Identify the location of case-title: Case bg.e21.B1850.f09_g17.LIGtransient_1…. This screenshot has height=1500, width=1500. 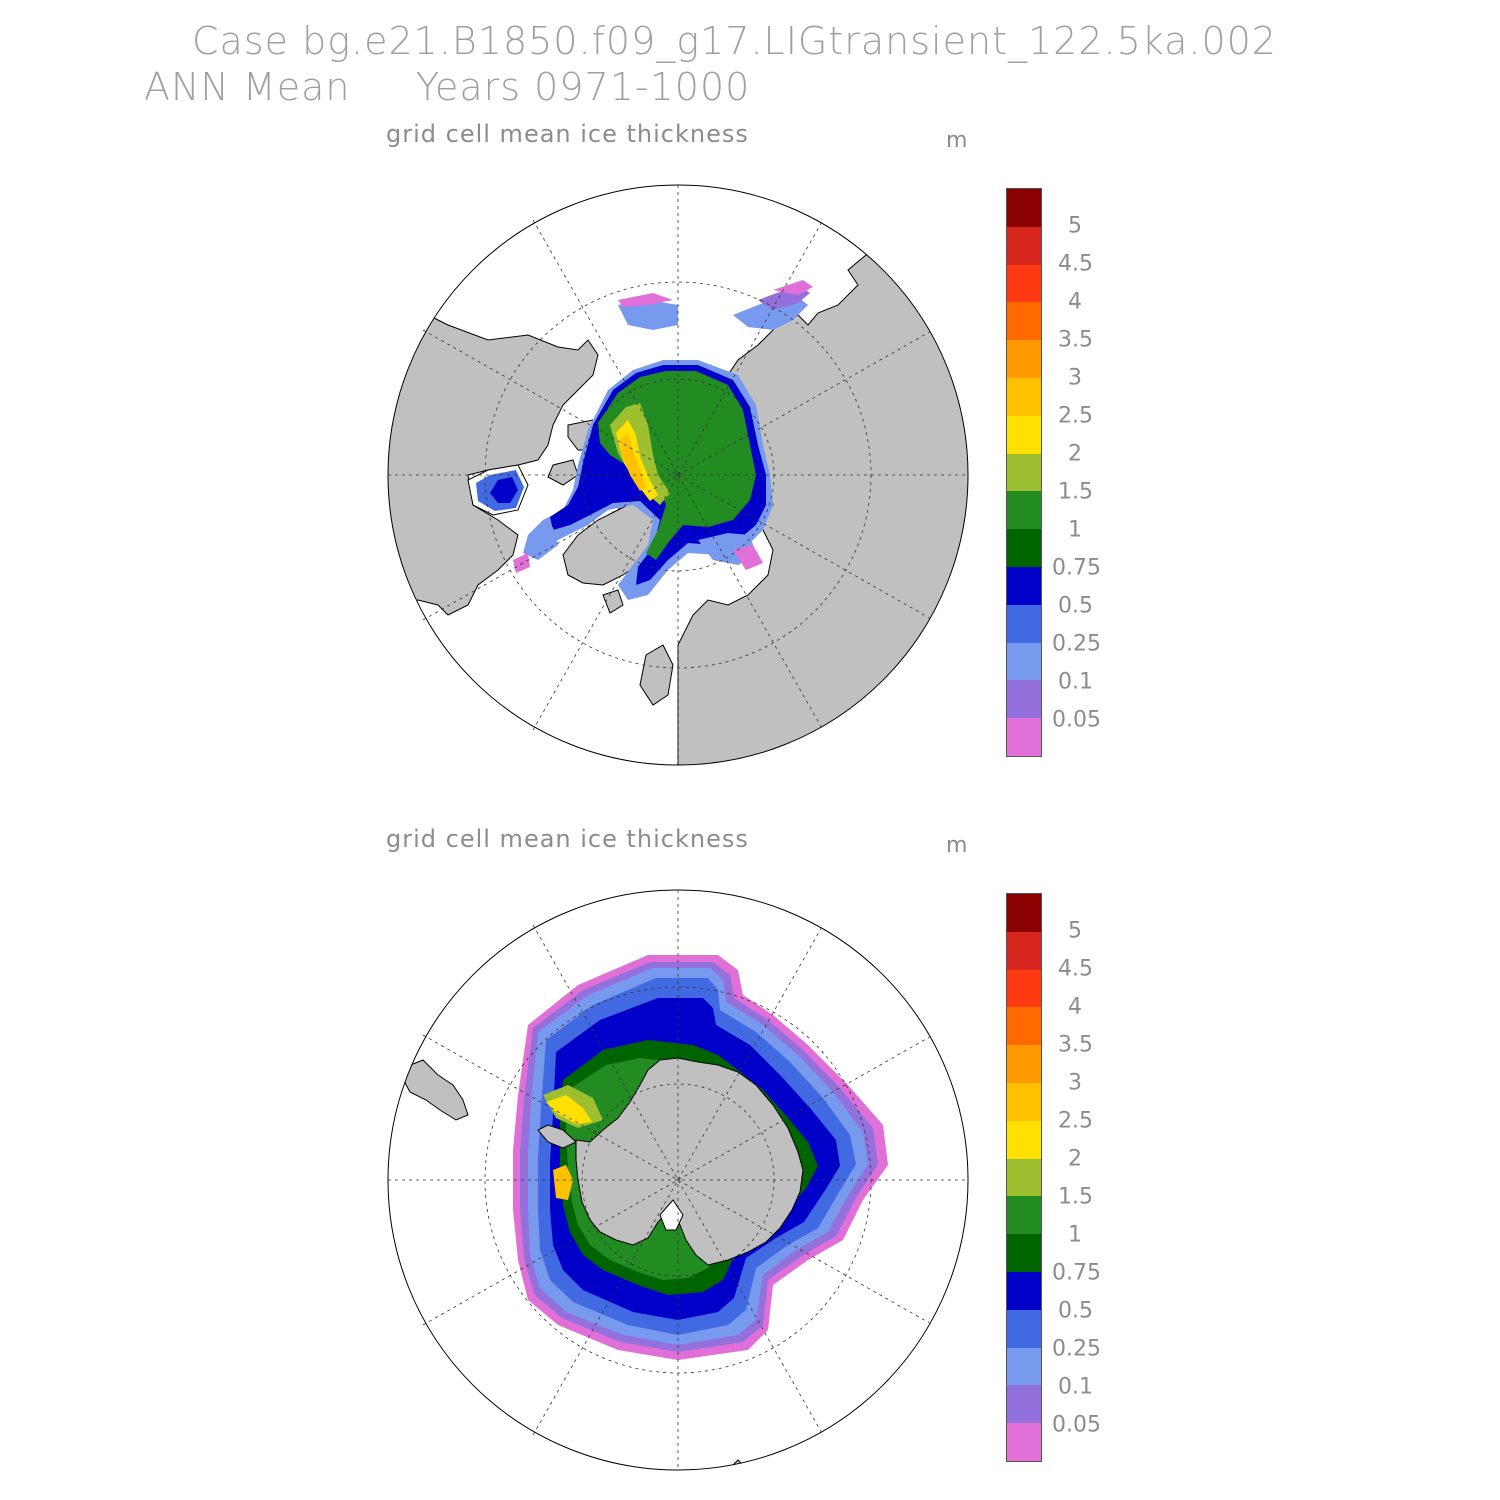
(734, 41).